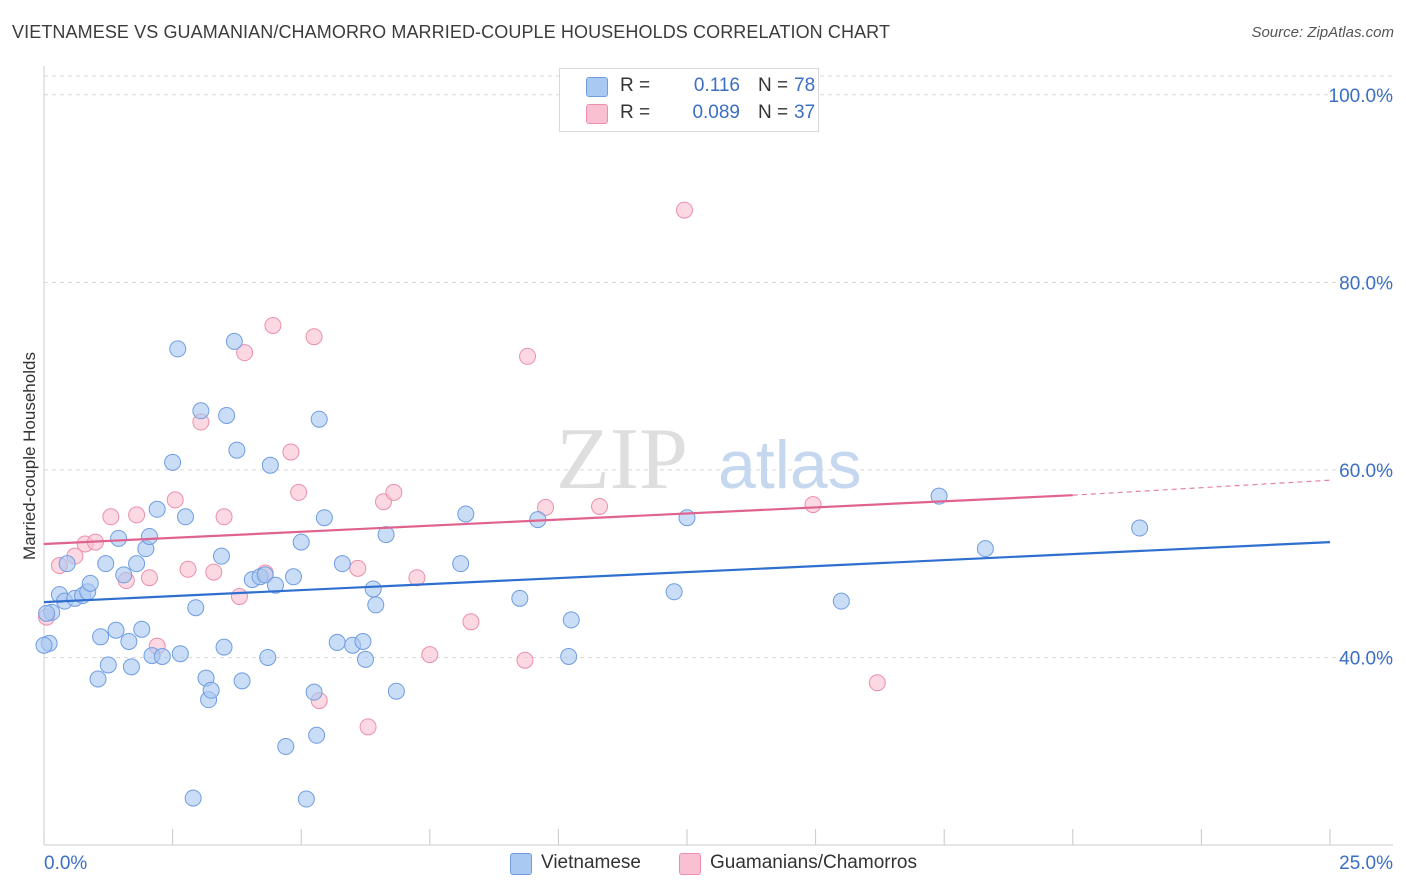 The height and width of the screenshot is (892, 1406). I want to click on legend-swatch-blue, so click(597, 87).